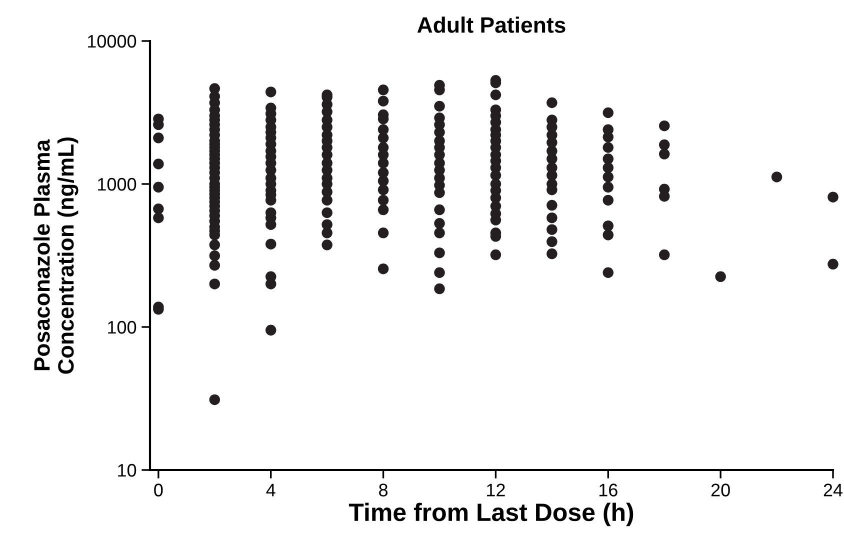 This screenshot has height=542, width=844. Describe the element at coordinates (127, 470) in the screenshot. I see `y-tick-label: 10` at that location.